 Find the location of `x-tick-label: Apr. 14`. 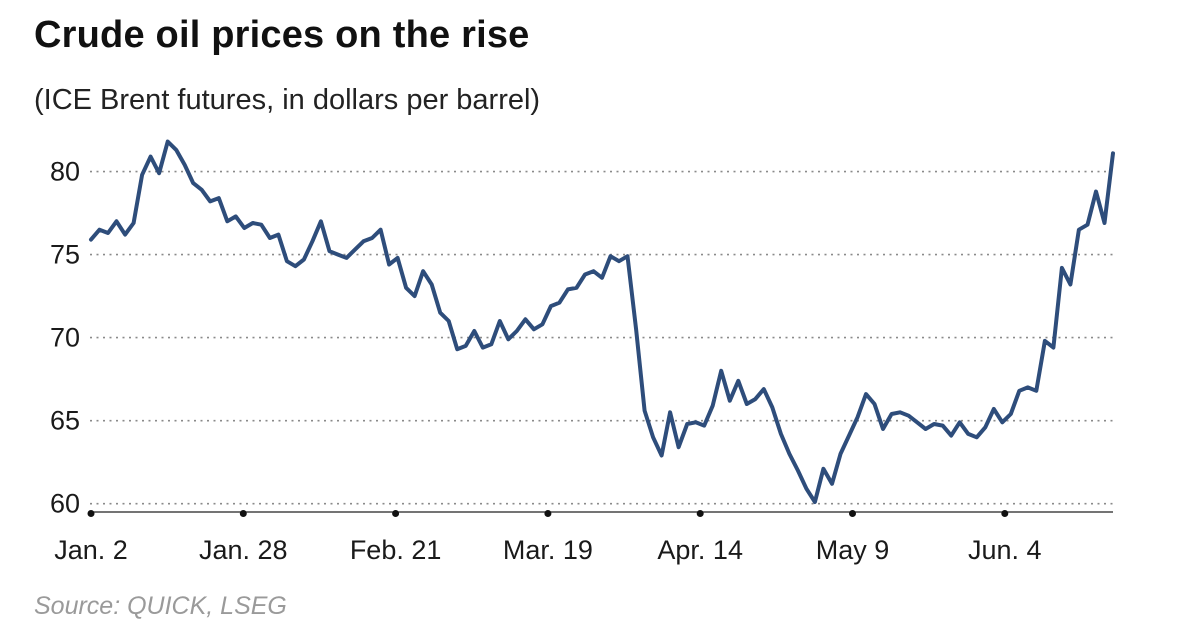

x-tick-label: Apr. 14 is located at coordinates (700, 550).